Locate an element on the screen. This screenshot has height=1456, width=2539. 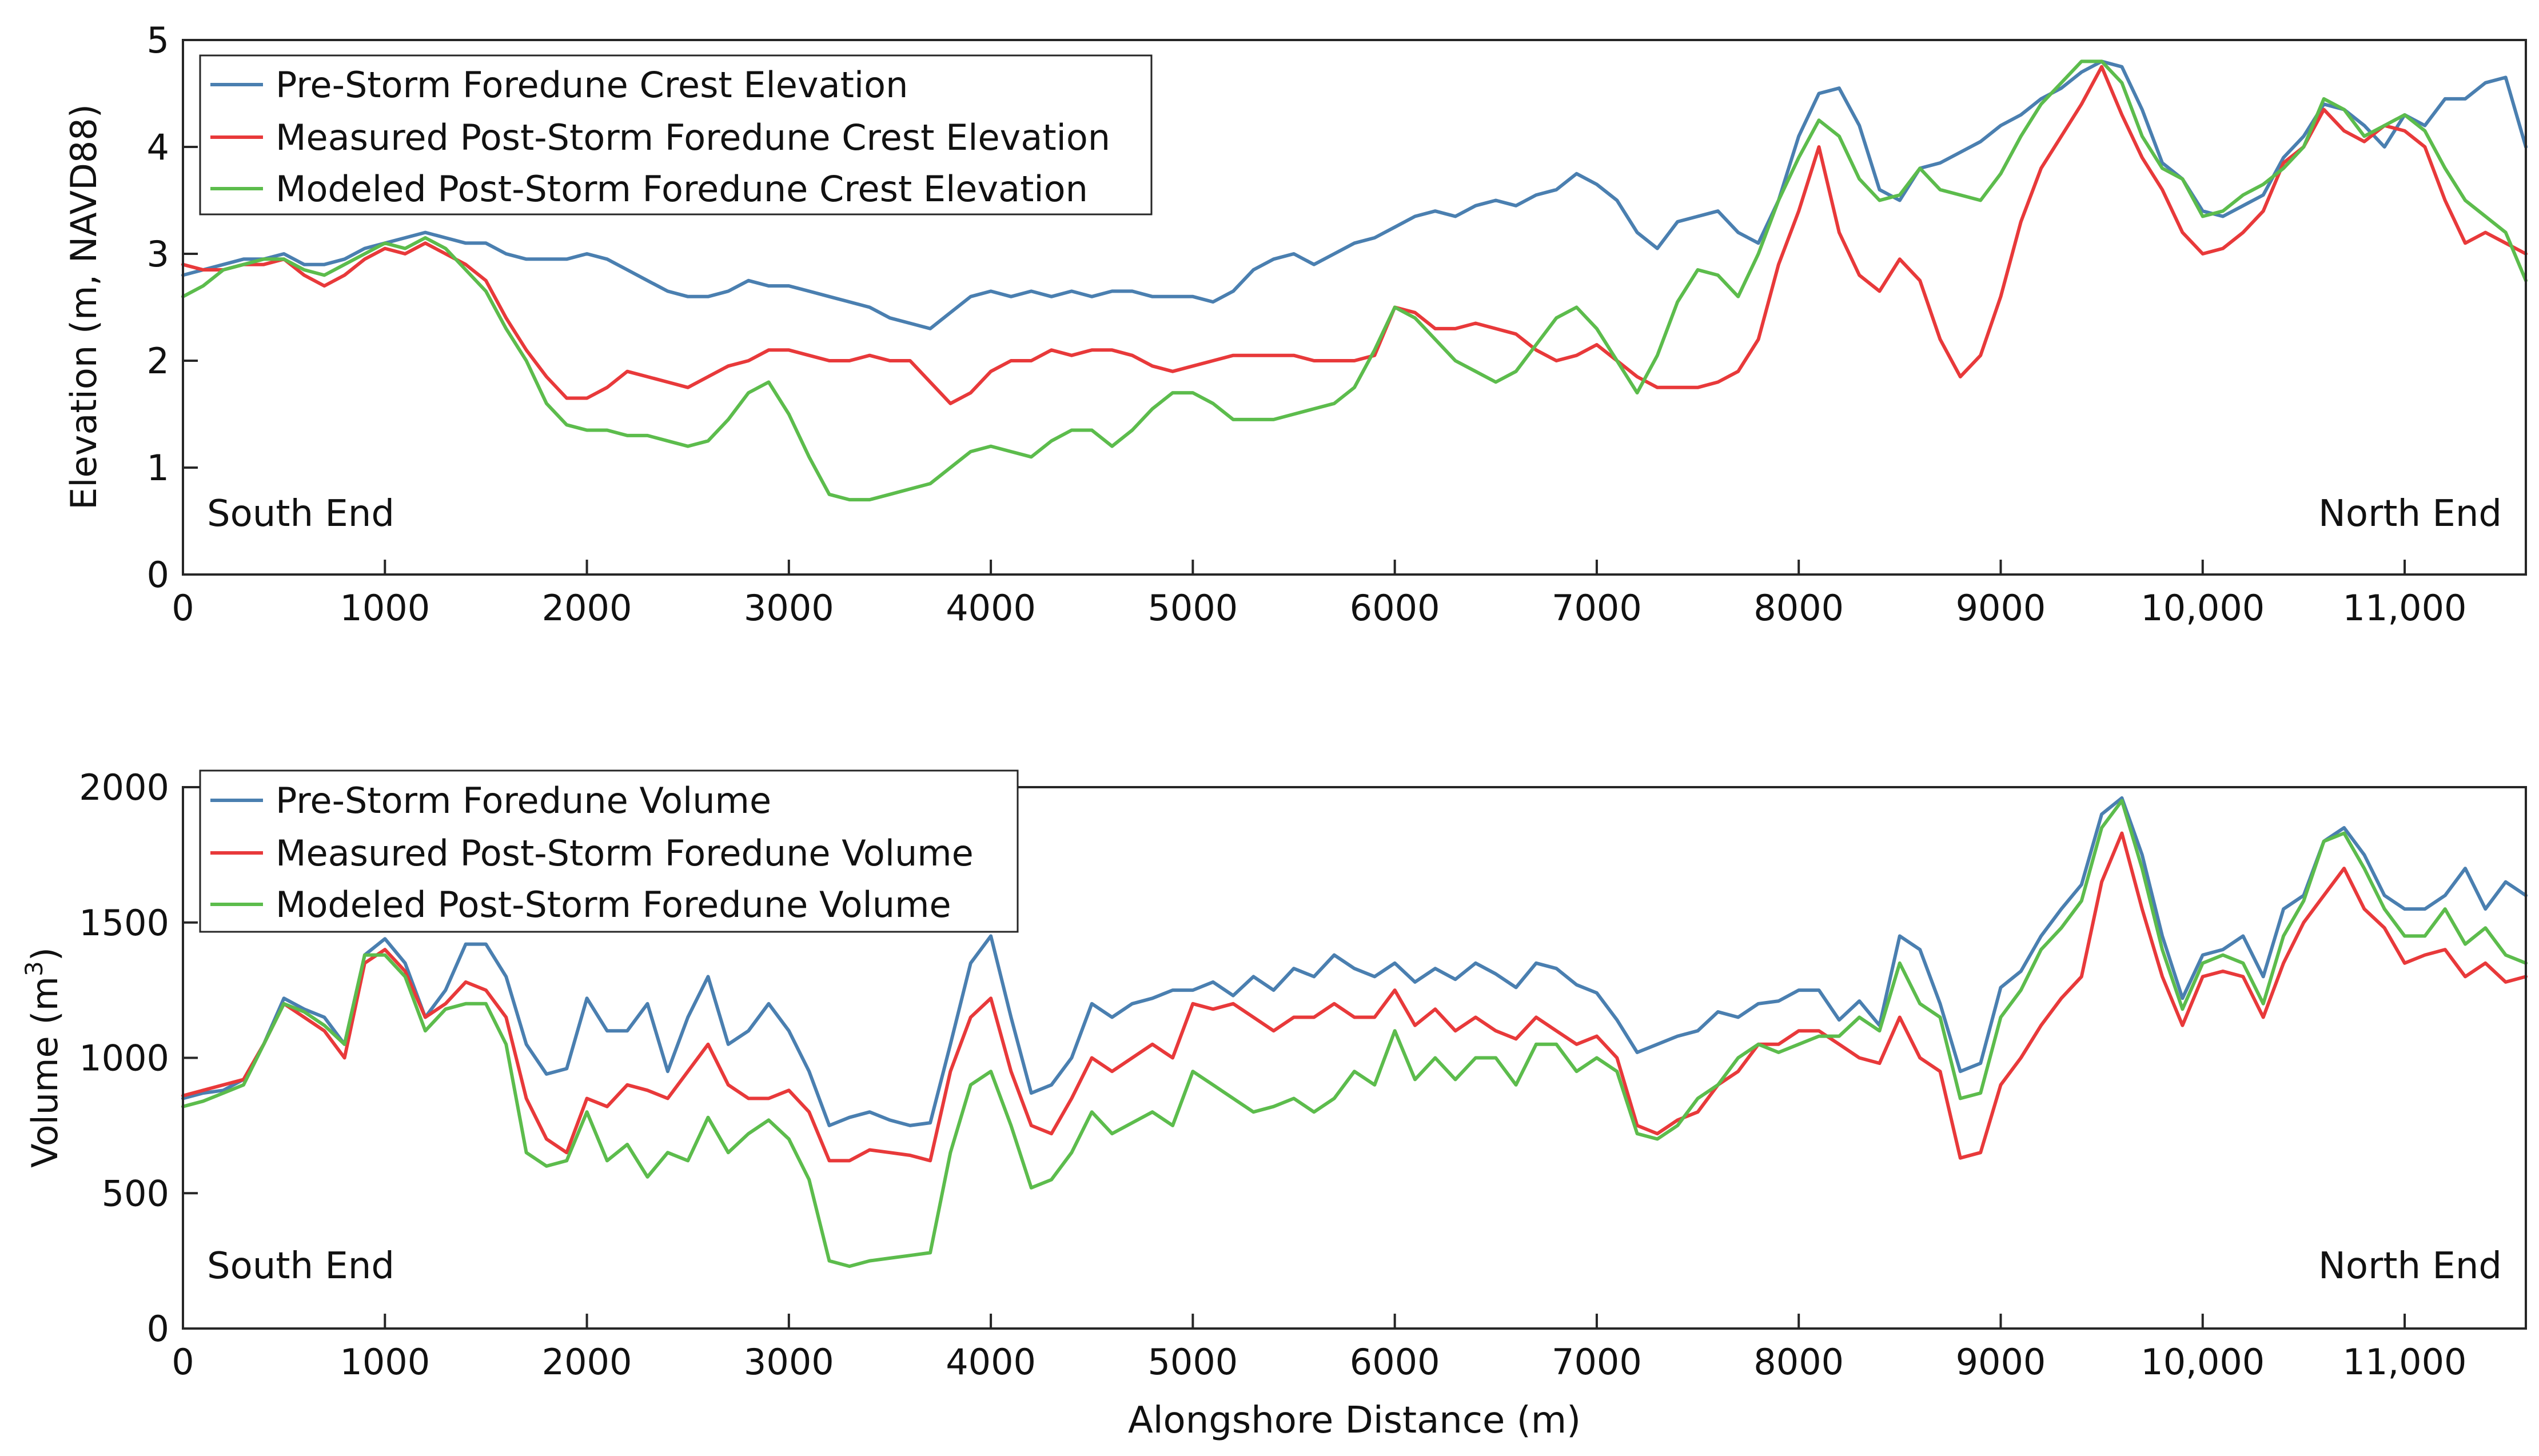
elevation-y-tick-label: 0 is located at coordinates (158, 575).